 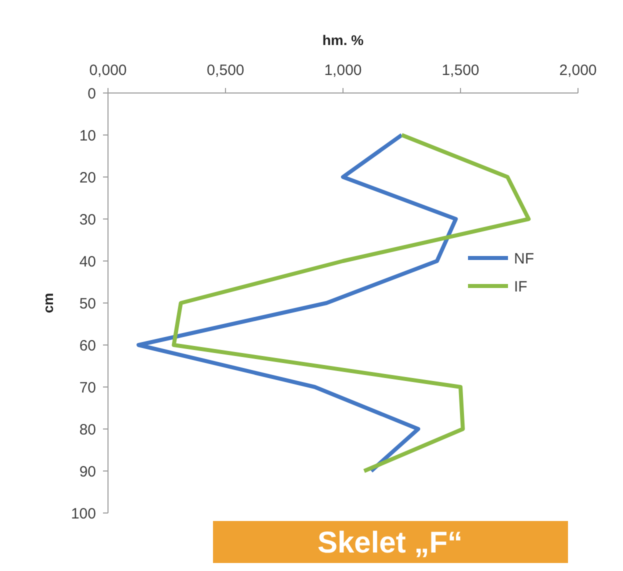 What do you see at coordinates (578, 70) in the screenshot?
I see `x-tick-label: 2,000` at bounding box center [578, 70].